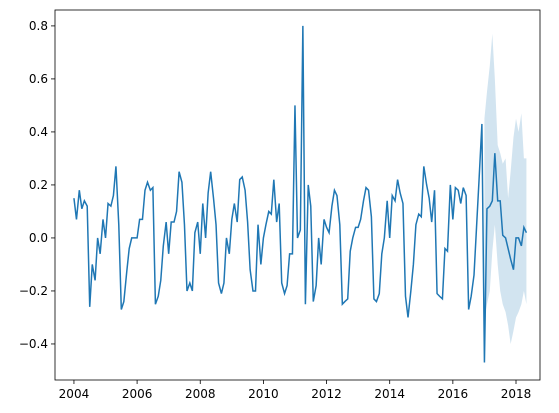  I want to click on x-tick-label: 2008, so click(200, 394).